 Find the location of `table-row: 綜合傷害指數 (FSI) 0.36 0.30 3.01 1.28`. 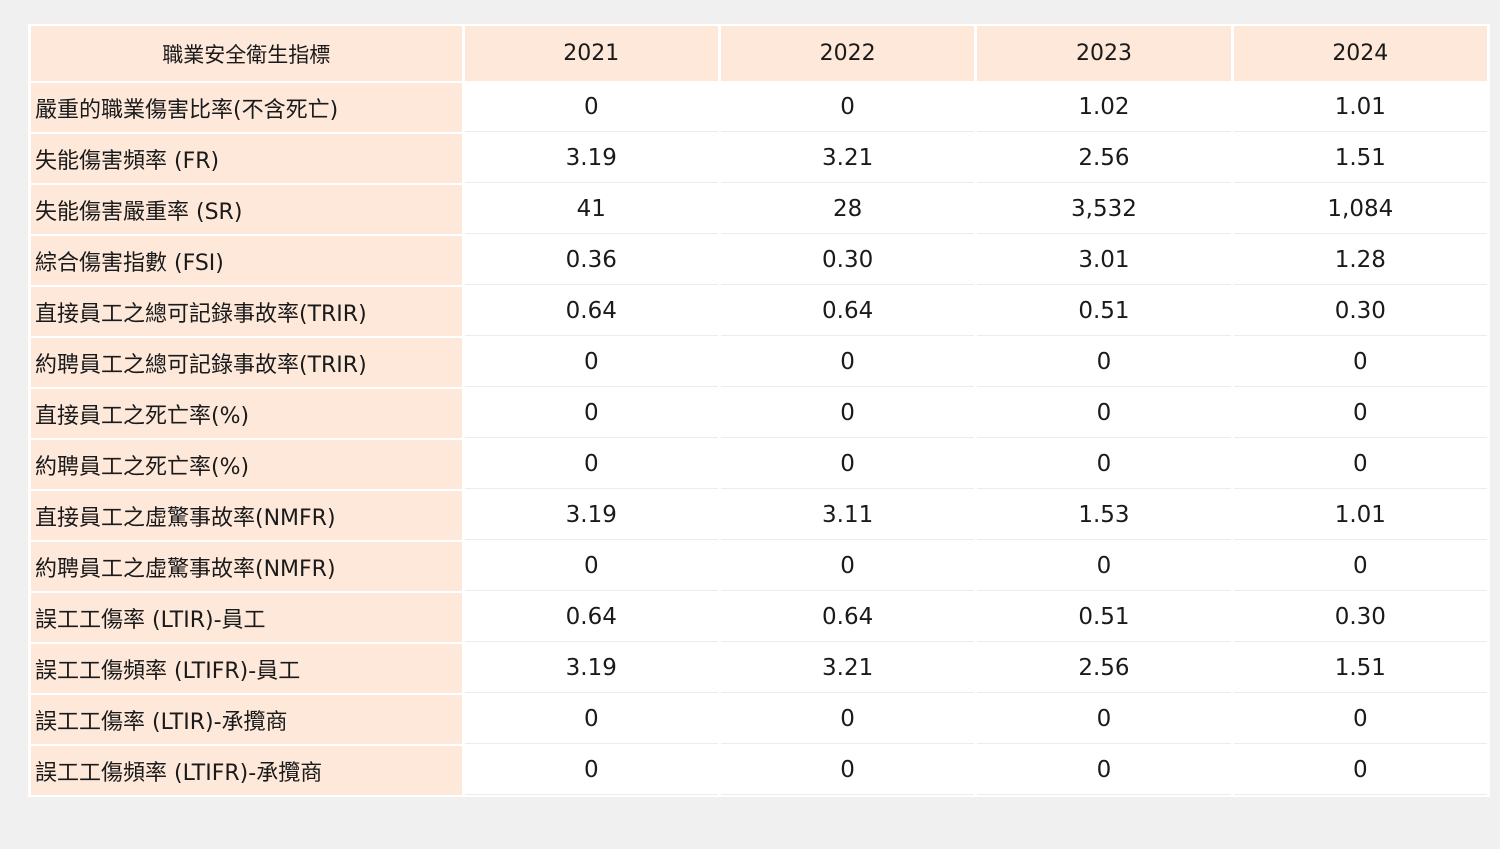

table-row: 綜合傷害指數 (FSI) 0.36 0.30 3.01 1.28 is located at coordinates (759, 260).